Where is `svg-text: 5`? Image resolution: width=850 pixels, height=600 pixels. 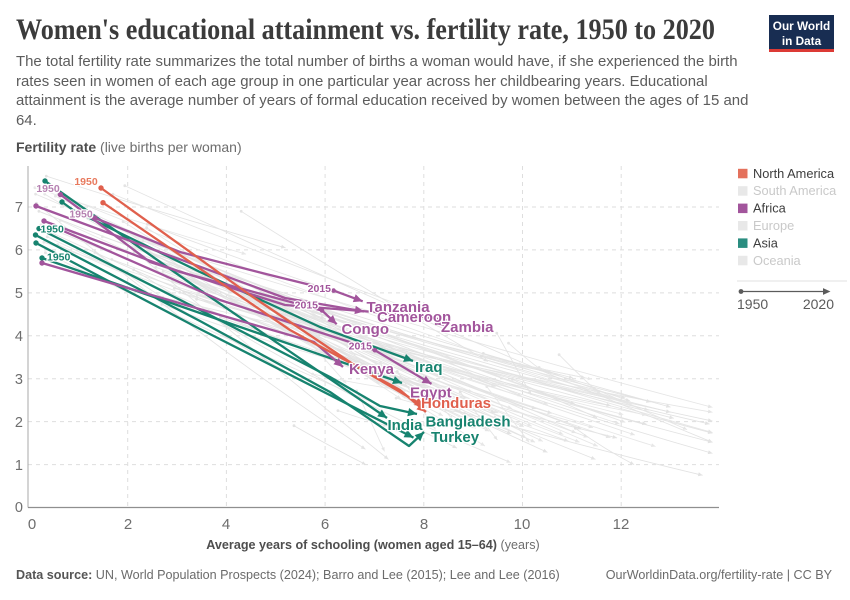 svg-text: 5 is located at coordinates (19, 294).